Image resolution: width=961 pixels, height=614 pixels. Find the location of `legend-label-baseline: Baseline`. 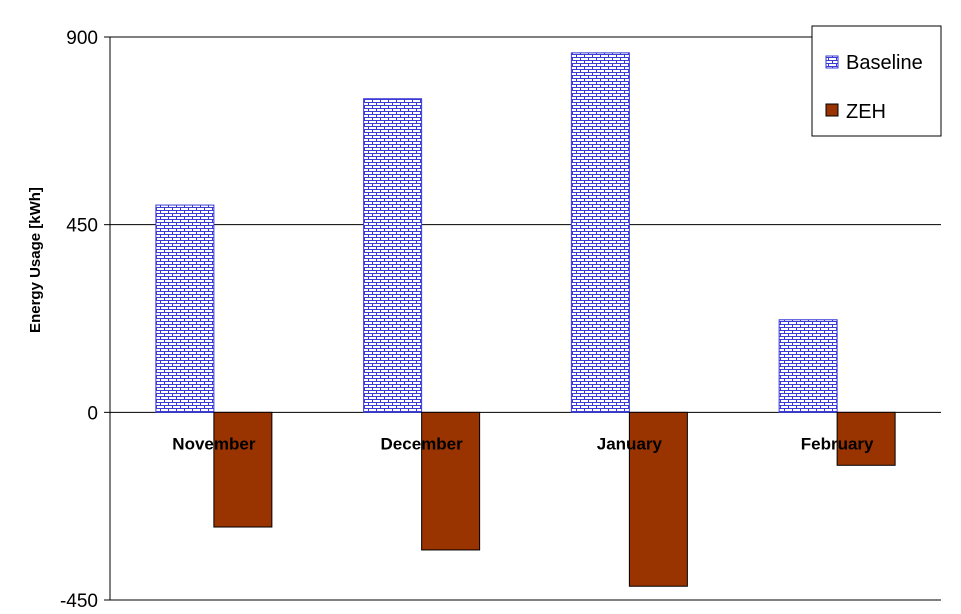

legend-label-baseline: Baseline is located at coordinates (884, 63).